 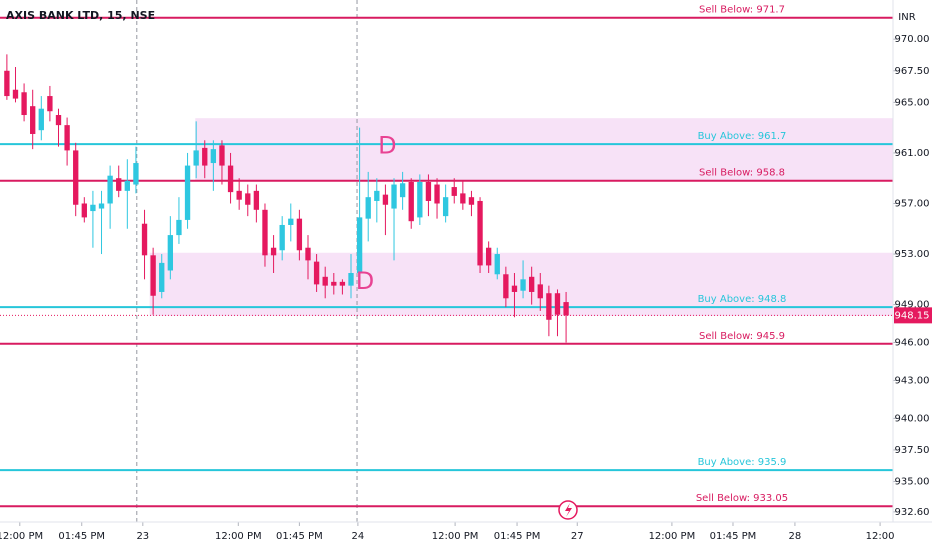 I want to click on y-tick-label: 943.00, so click(x=912, y=380).